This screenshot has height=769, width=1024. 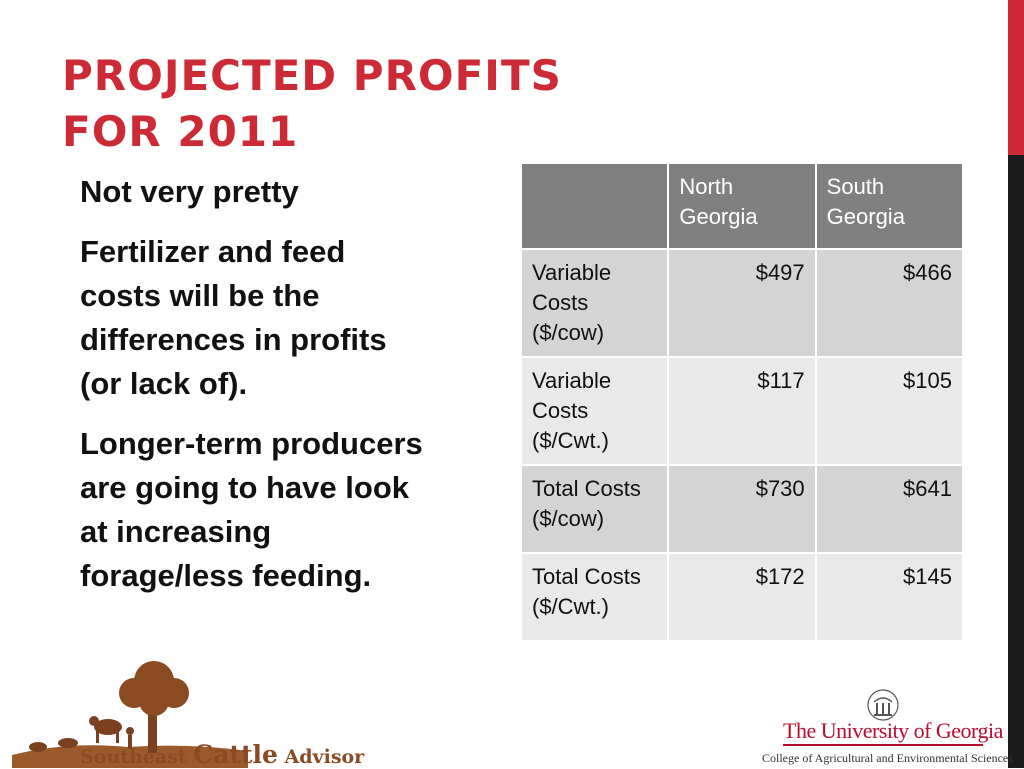 I want to click on southeast-cattle-advisor-logo, so click(x=130, y=714).